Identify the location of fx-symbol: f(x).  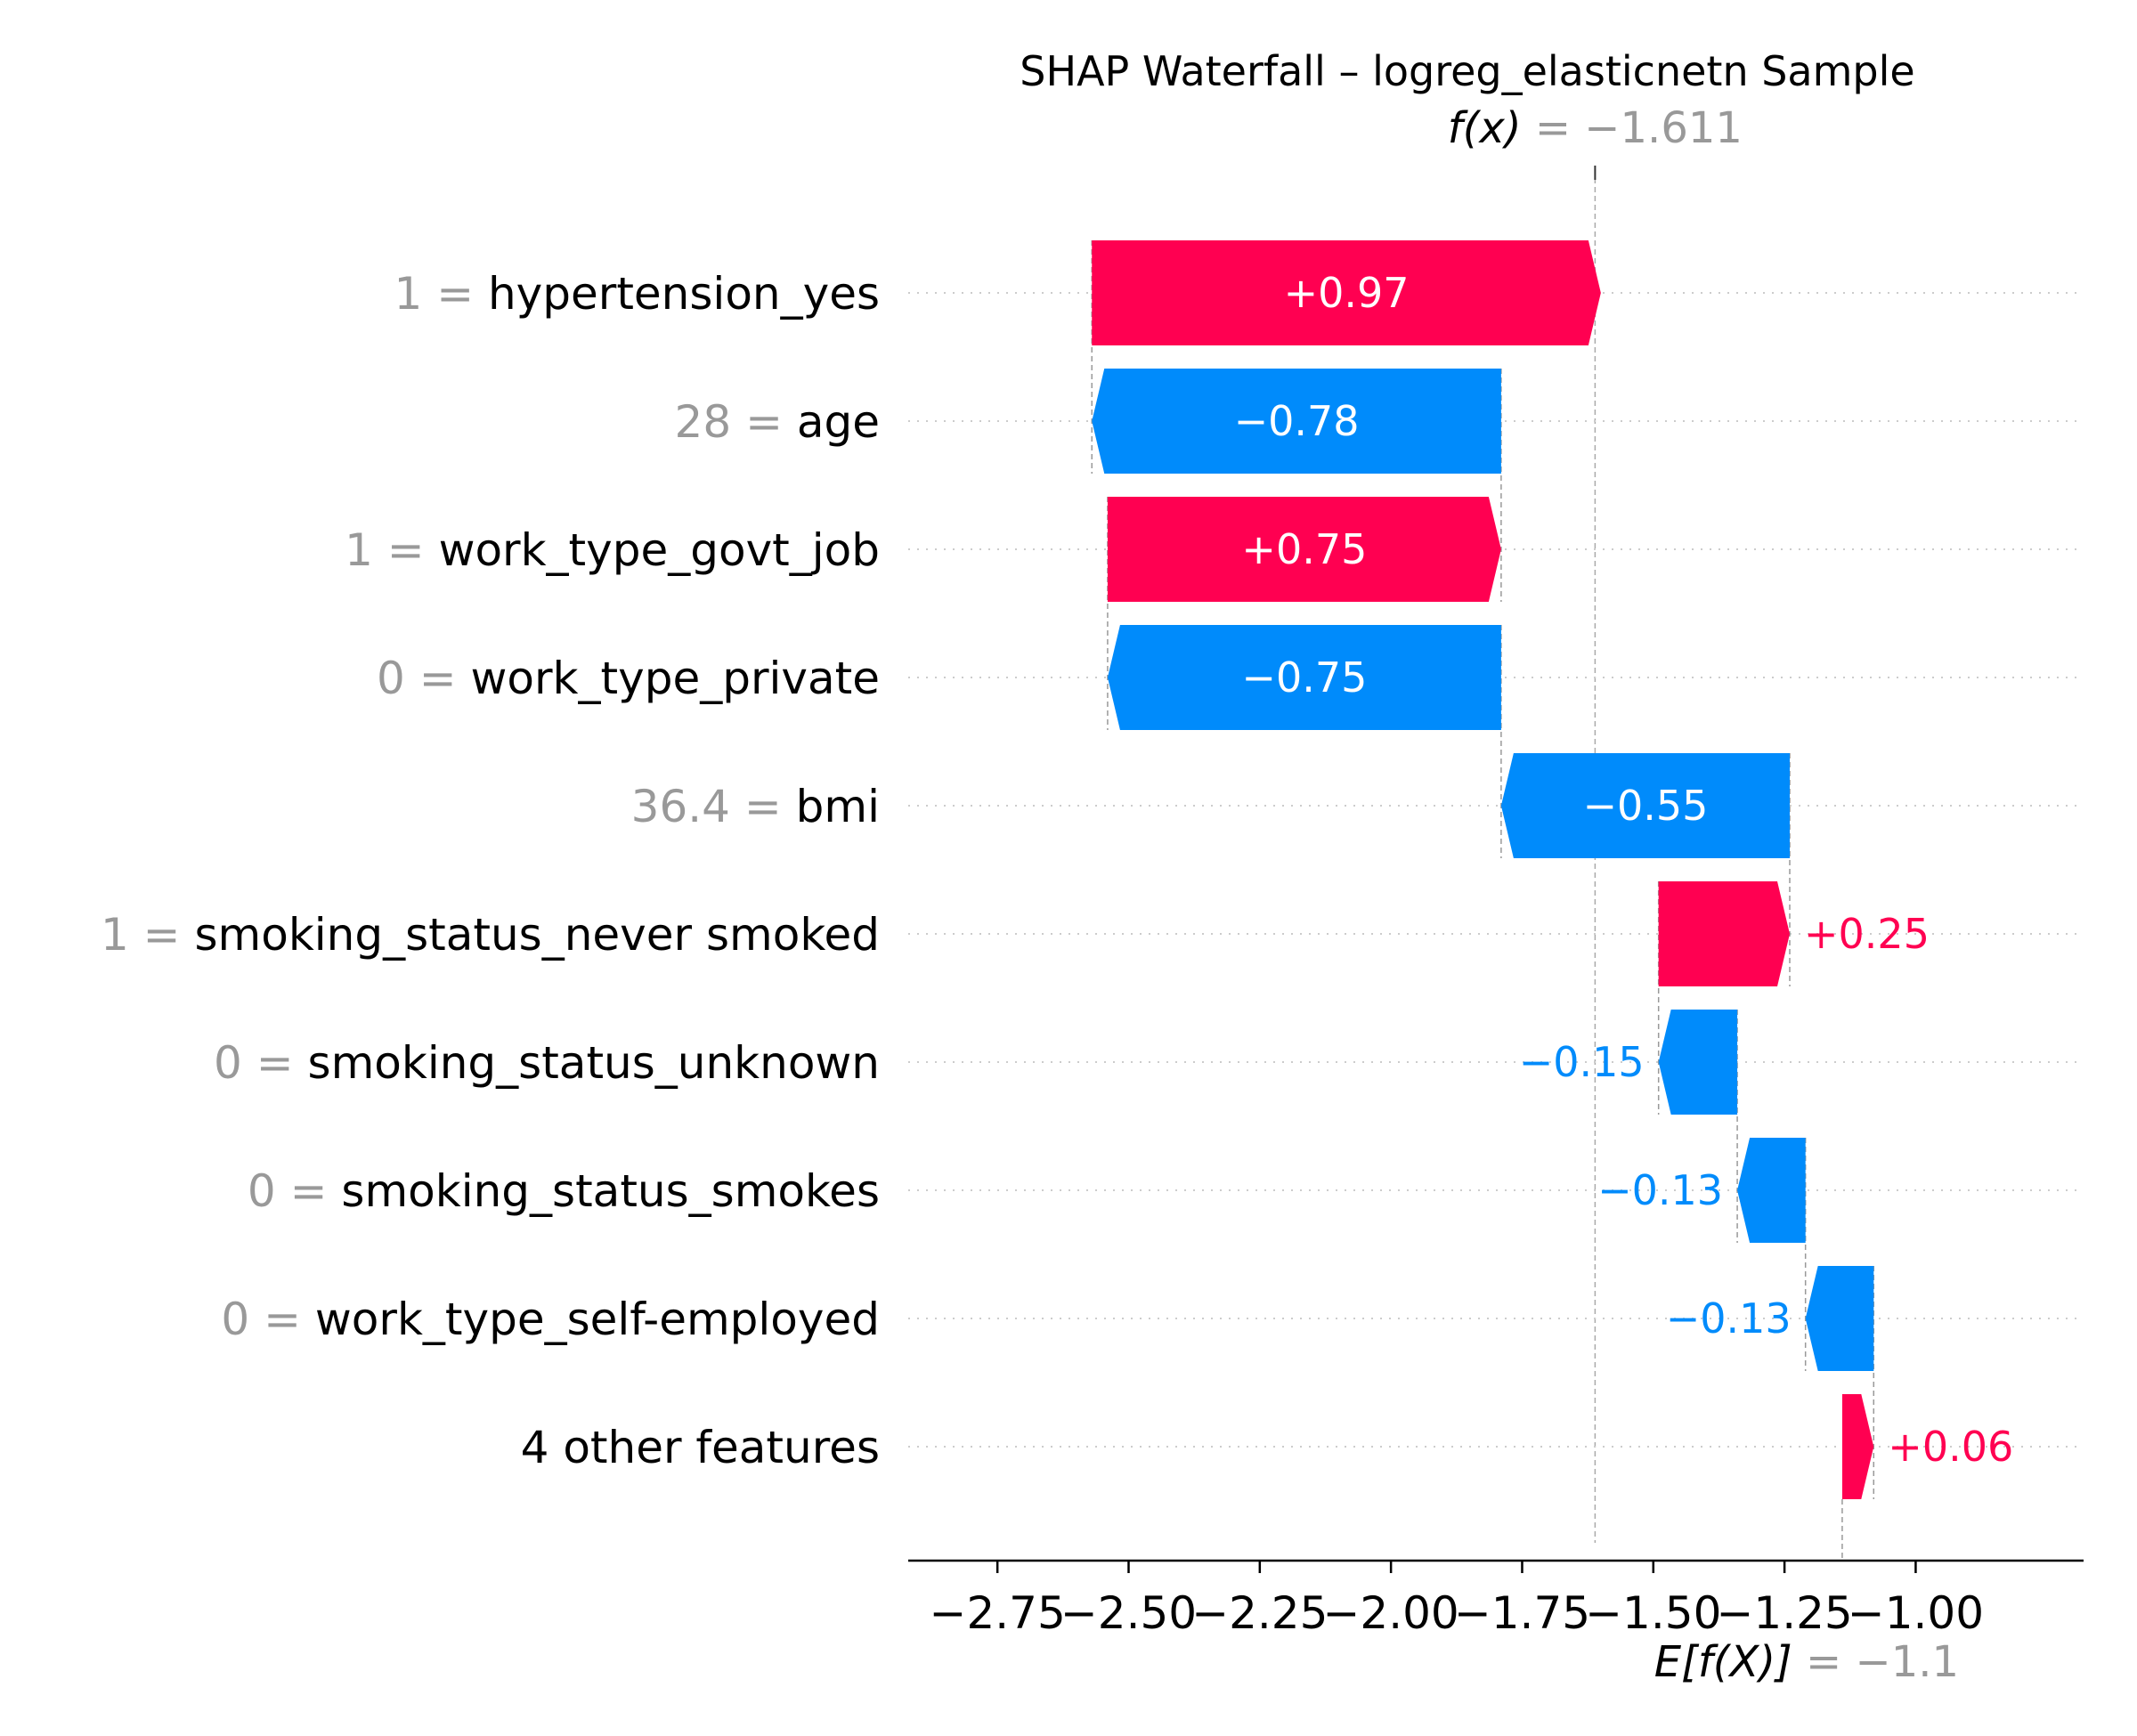
(1485, 128).